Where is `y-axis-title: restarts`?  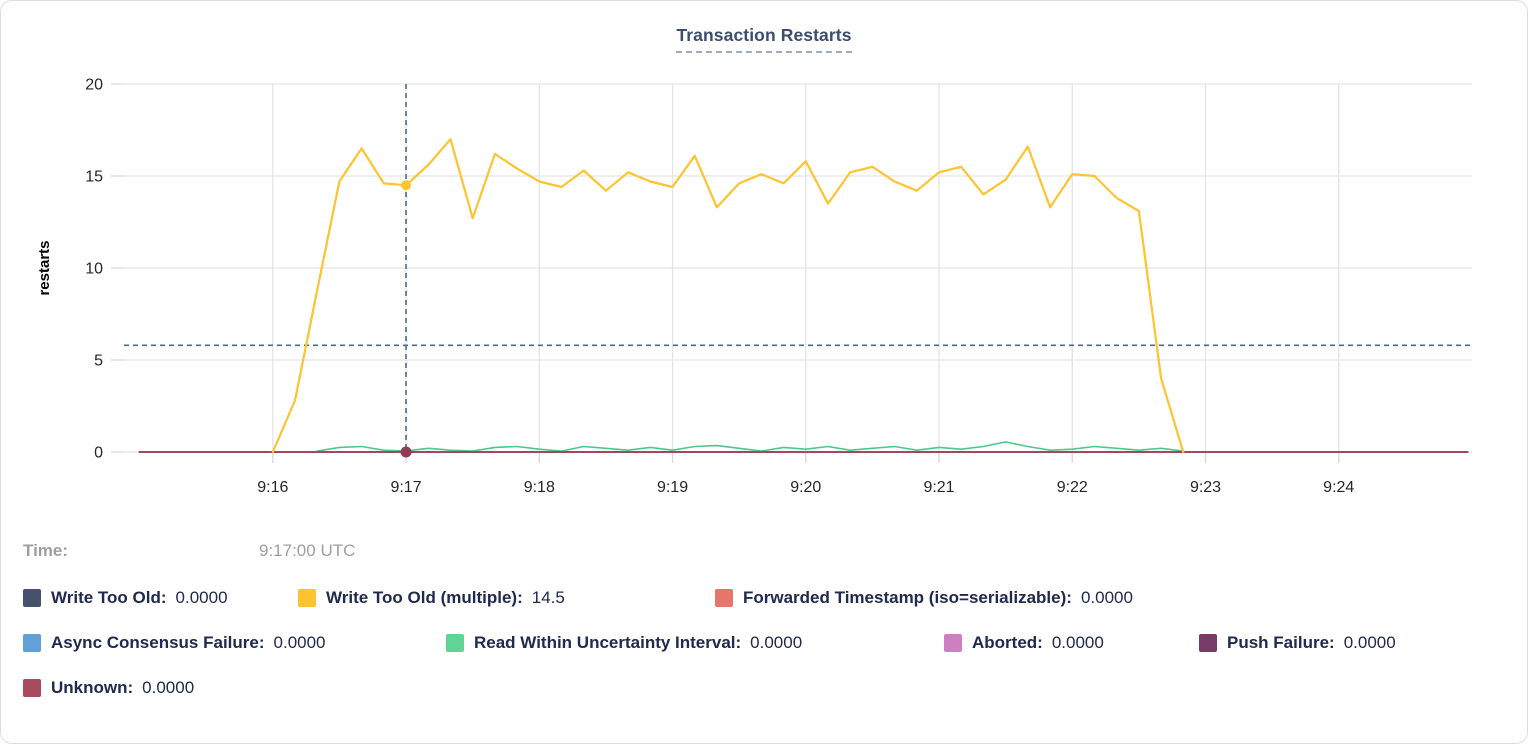
y-axis-title: restarts is located at coordinates (44, 267).